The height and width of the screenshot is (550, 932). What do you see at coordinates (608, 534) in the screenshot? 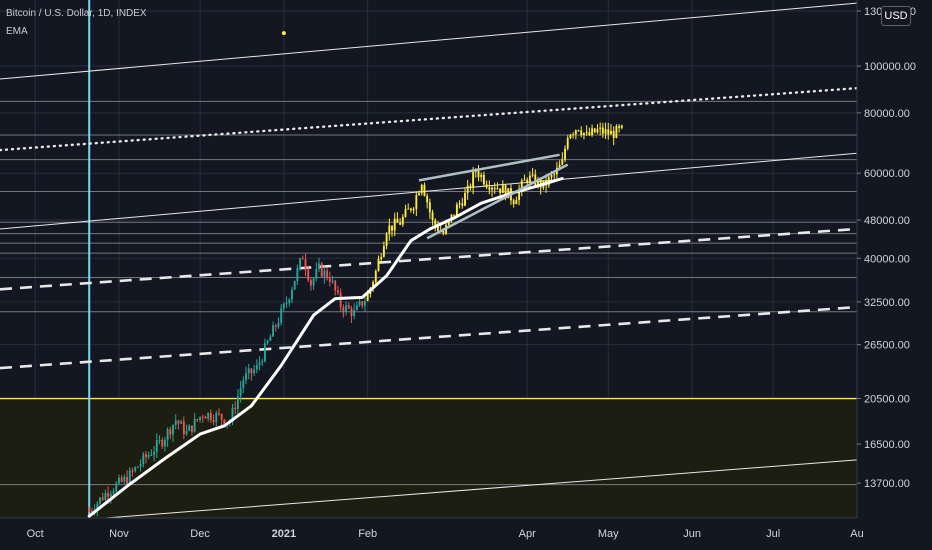
I see `time-tick-label: May` at bounding box center [608, 534].